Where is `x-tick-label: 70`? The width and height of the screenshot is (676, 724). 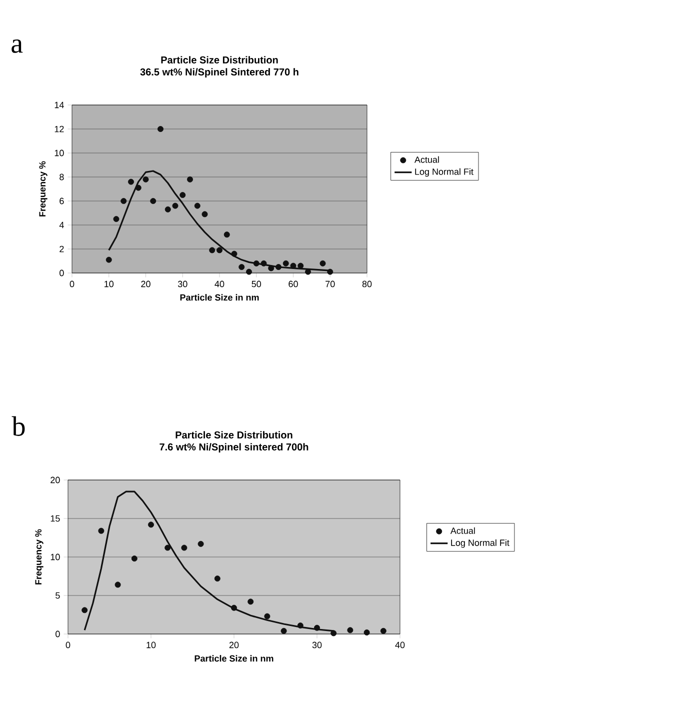
x-tick-label: 70 is located at coordinates (330, 284).